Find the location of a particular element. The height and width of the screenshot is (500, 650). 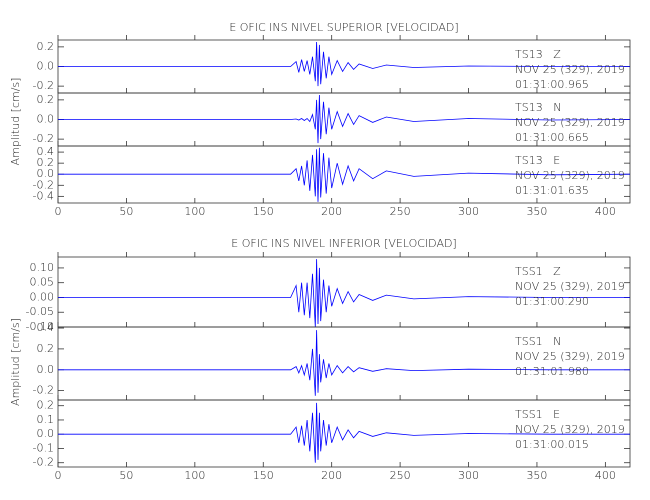

time-label: 01:31:00.665 is located at coordinates (552, 137).